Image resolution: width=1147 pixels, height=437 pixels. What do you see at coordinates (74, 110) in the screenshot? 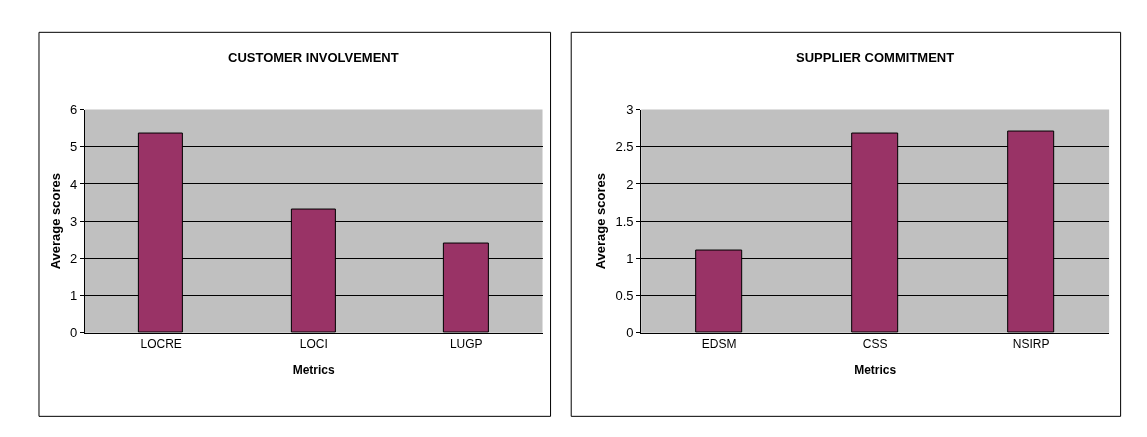
I see `y-tick-label: 6` at bounding box center [74, 110].